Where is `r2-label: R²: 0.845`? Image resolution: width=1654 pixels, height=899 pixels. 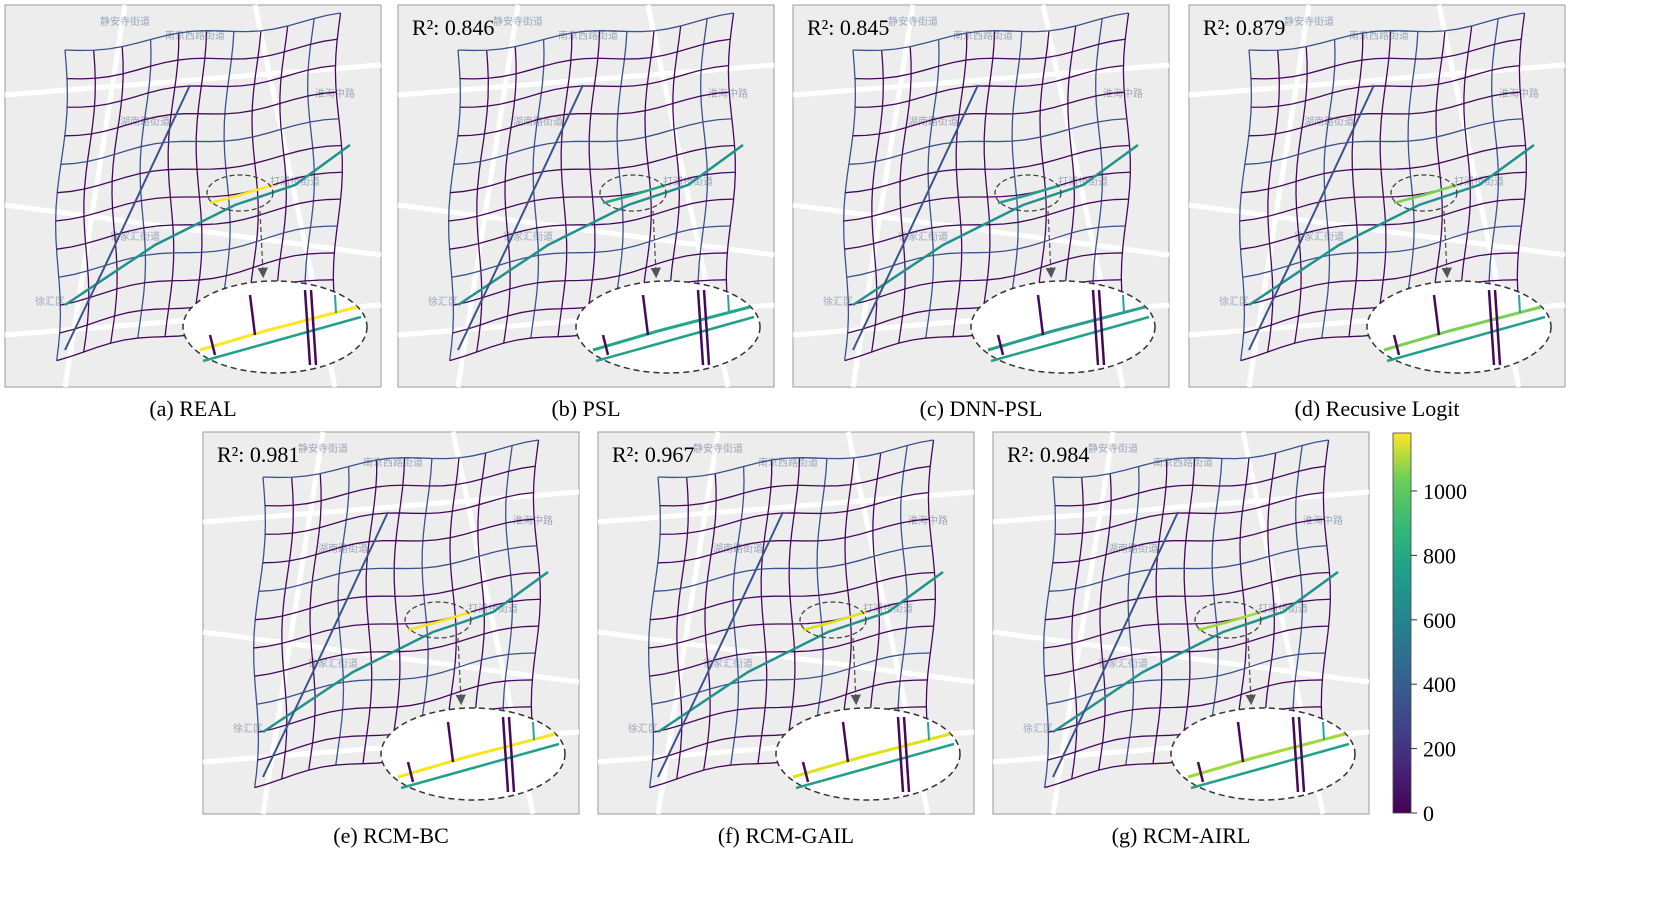
r2-label: R²: 0.845 is located at coordinates (848, 27).